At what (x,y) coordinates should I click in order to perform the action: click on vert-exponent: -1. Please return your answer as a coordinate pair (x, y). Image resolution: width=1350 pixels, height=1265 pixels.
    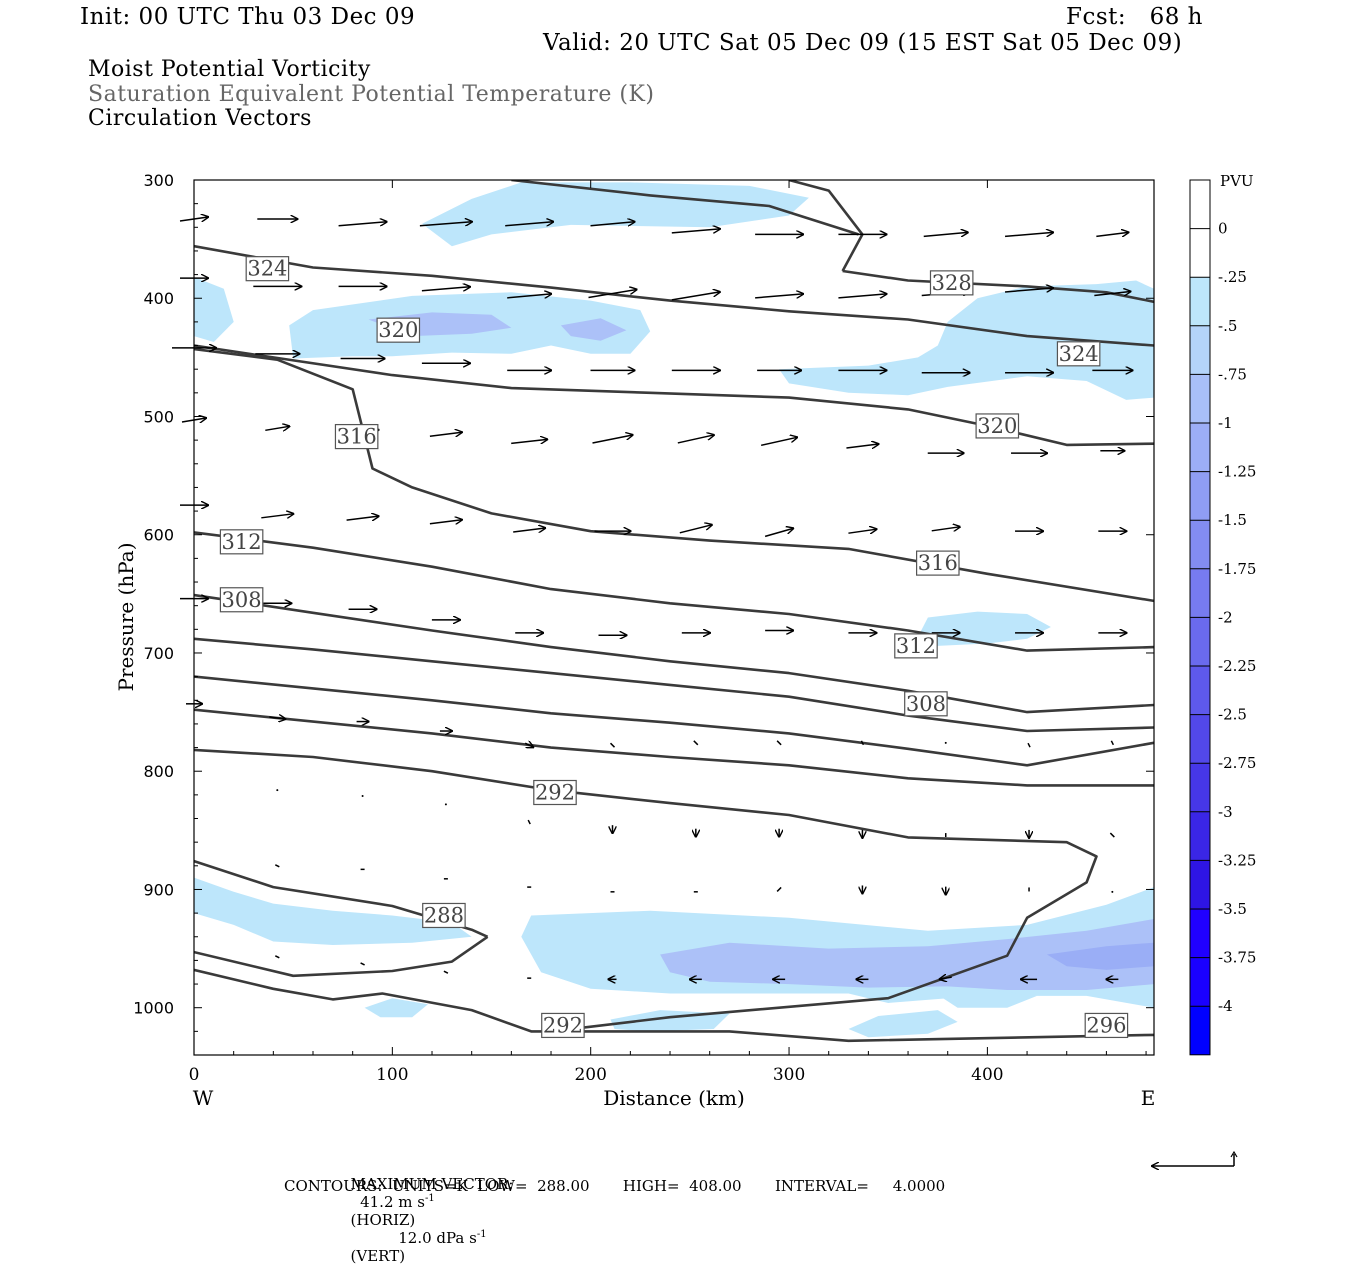
    Looking at the image, I should click on (481, 1234).